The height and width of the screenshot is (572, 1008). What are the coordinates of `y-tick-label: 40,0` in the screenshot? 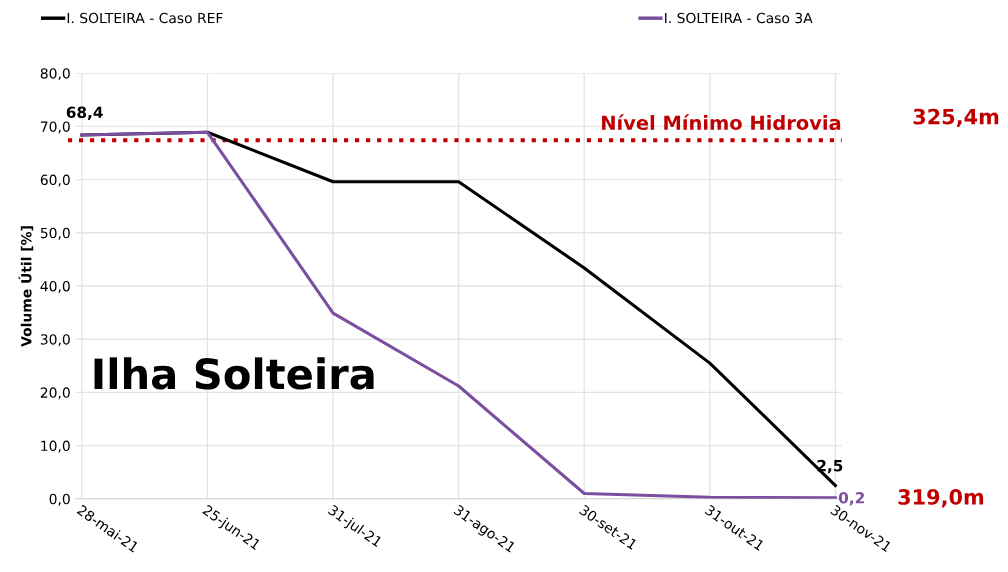 It's located at (55, 286).